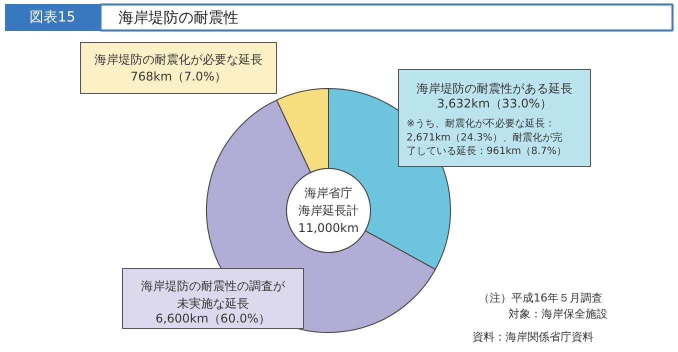 The height and width of the screenshot is (352, 678). What do you see at coordinates (494, 103) in the screenshot?
I see `data-label: 3,632km（33.0%）` at bounding box center [494, 103].